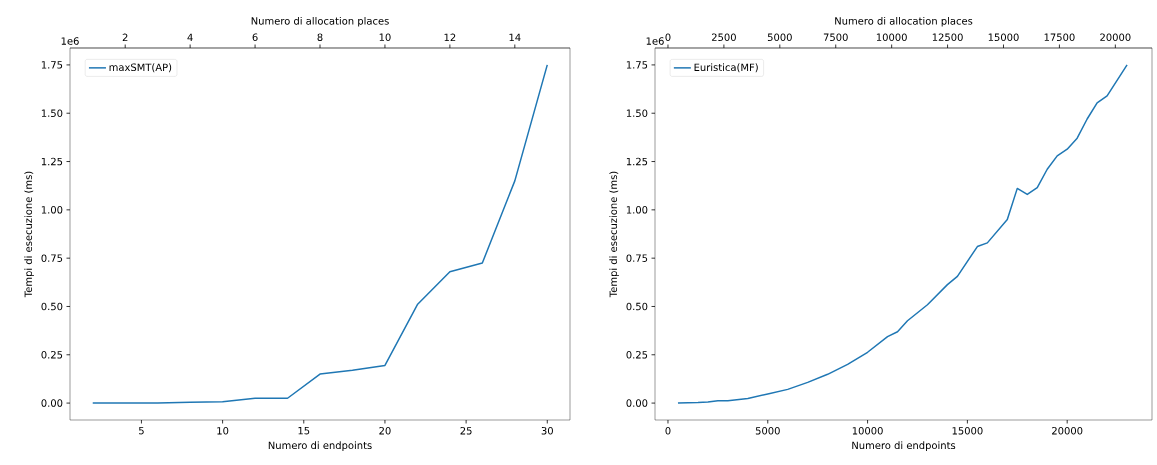 The width and height of the screenshot is (1157, 465). Describe the element at coordinates (767, 430) in the screenshot. I see `x-tick-label: 5000` at that location.